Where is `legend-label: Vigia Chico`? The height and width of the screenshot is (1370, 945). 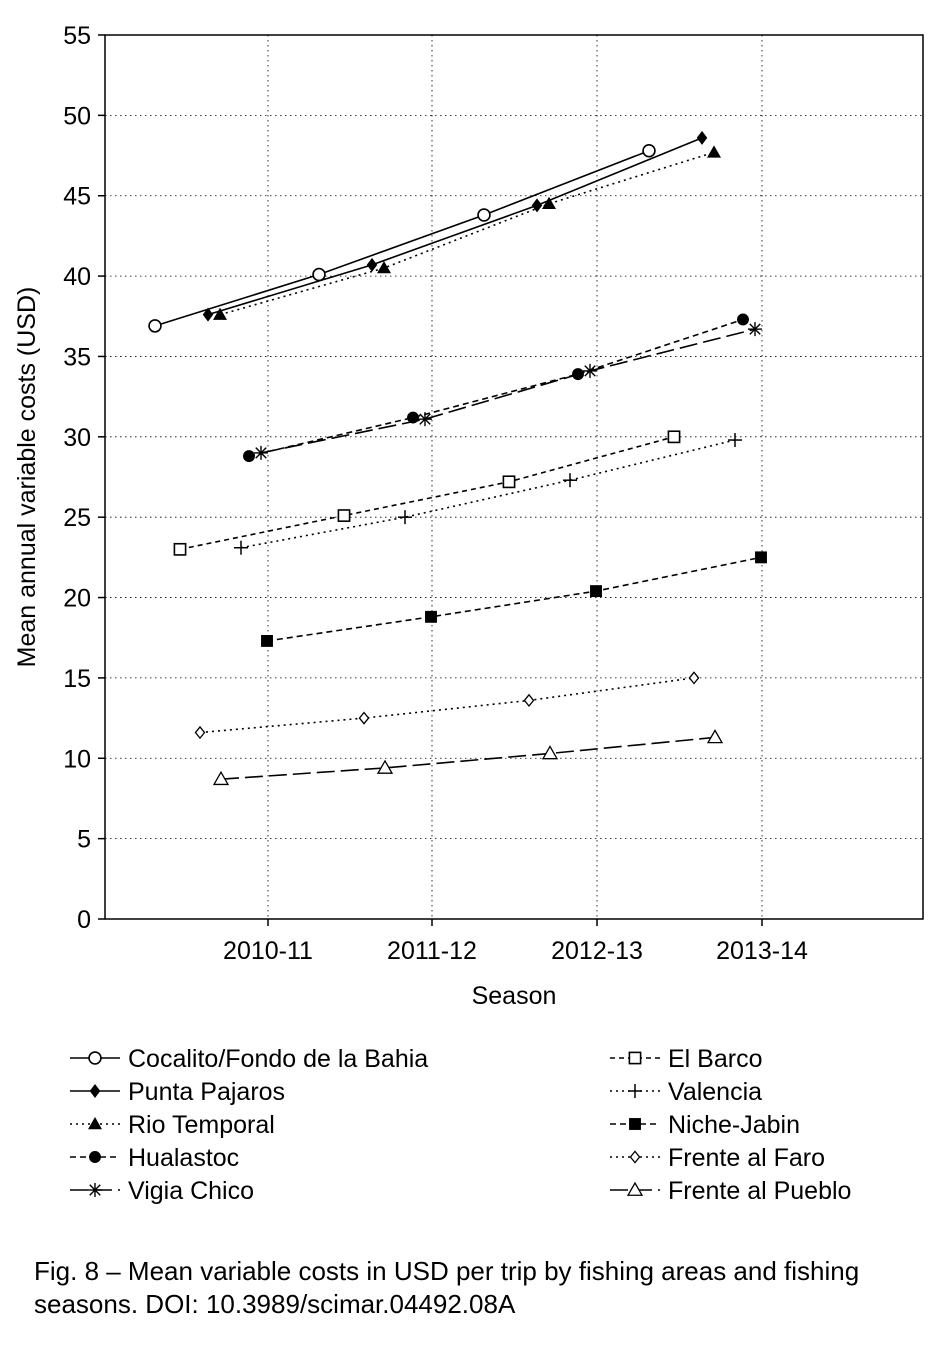 legend-label: Vigia Chico is located at coordinates (191, 1191).